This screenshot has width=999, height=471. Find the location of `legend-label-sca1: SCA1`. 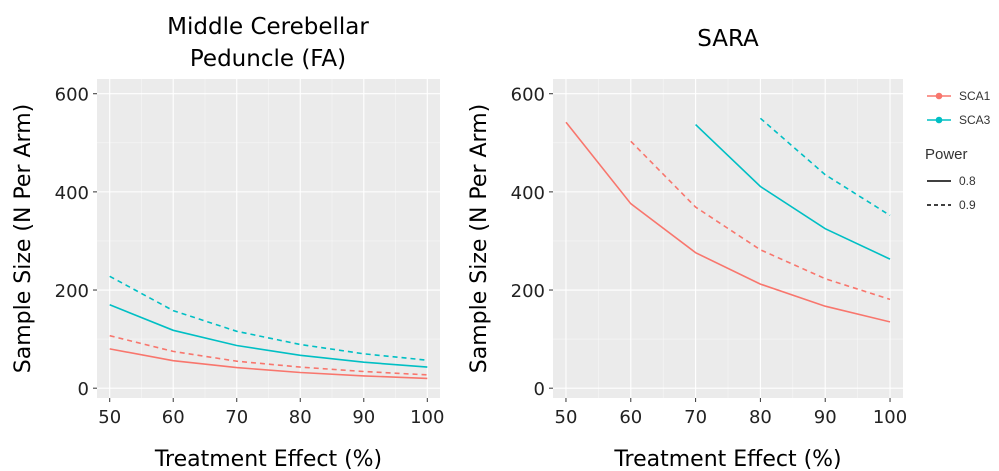

legend-label-sca1: SCA1 is located at coordinates (975, 96).